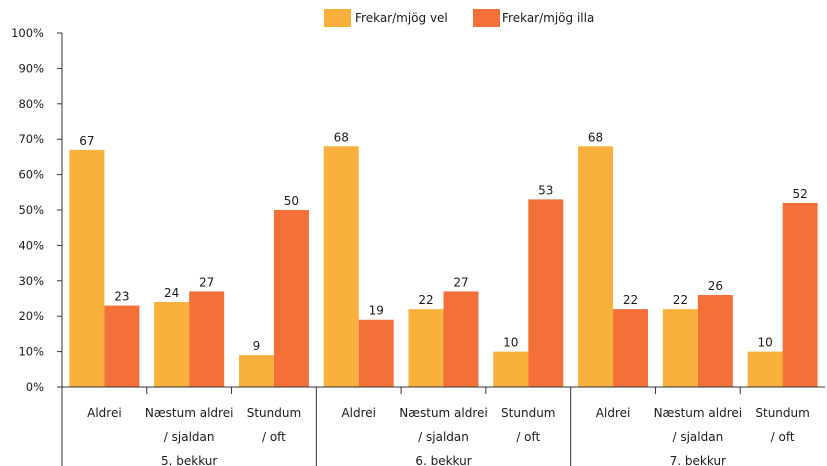 The width and height of the screenshot is (827, 466). Describe the element at coordinates (443, 460) in the screenshot. I see `group-label: 6. bekkur` at that location.